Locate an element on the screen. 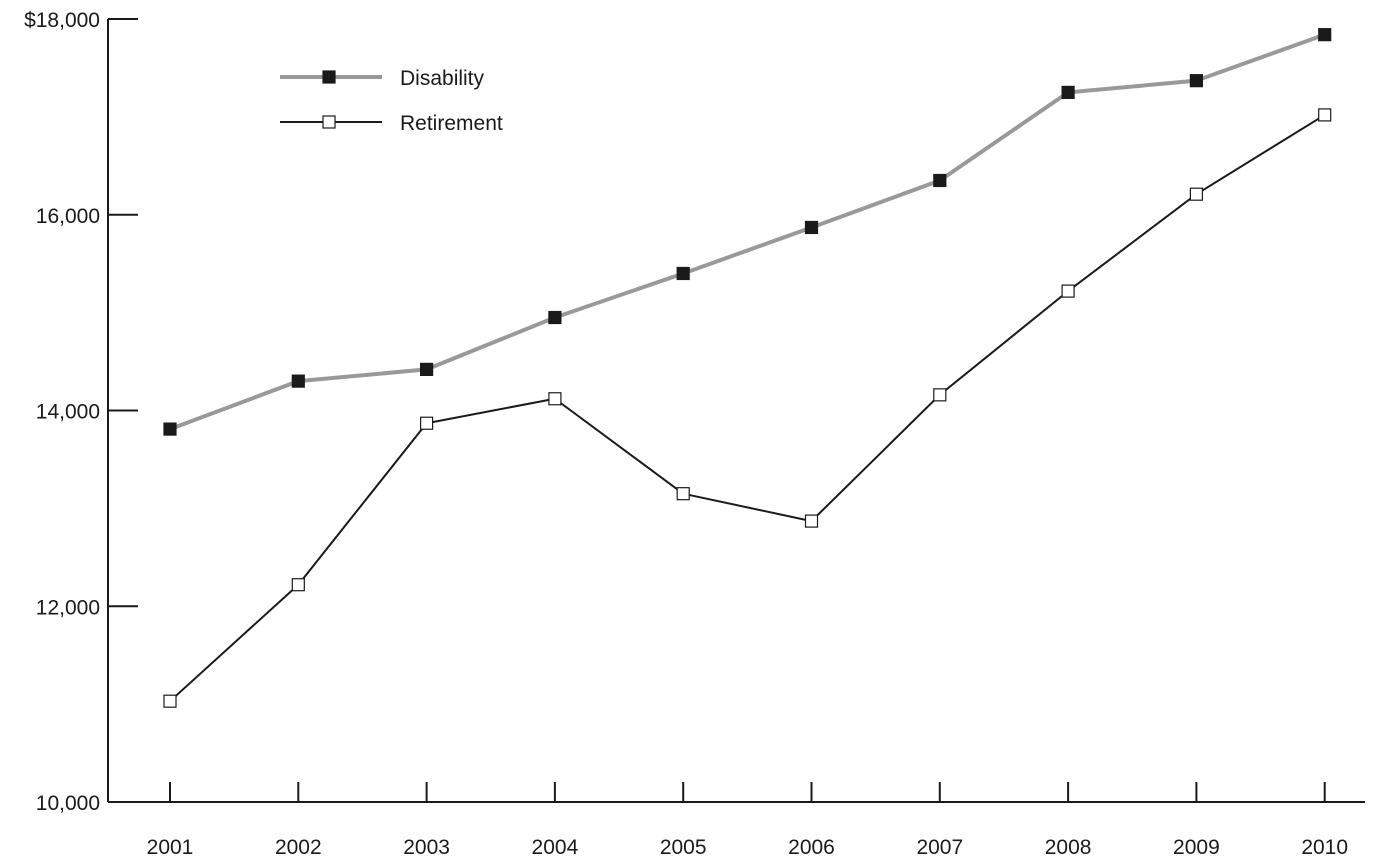  legend-marker-disability is located at coordinates (329, 77).